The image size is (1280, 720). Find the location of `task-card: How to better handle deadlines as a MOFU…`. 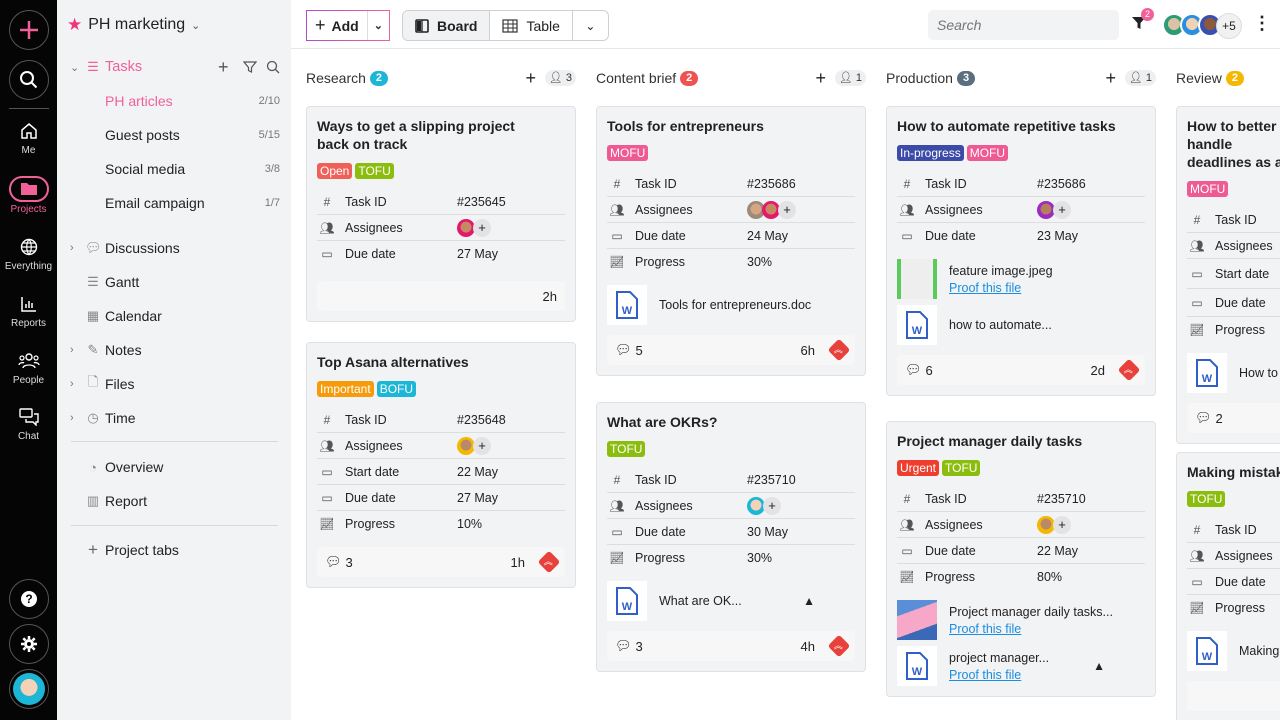

task-card: How to better handle deadlines as a MOFU… is located at coordinates (1228, 275).